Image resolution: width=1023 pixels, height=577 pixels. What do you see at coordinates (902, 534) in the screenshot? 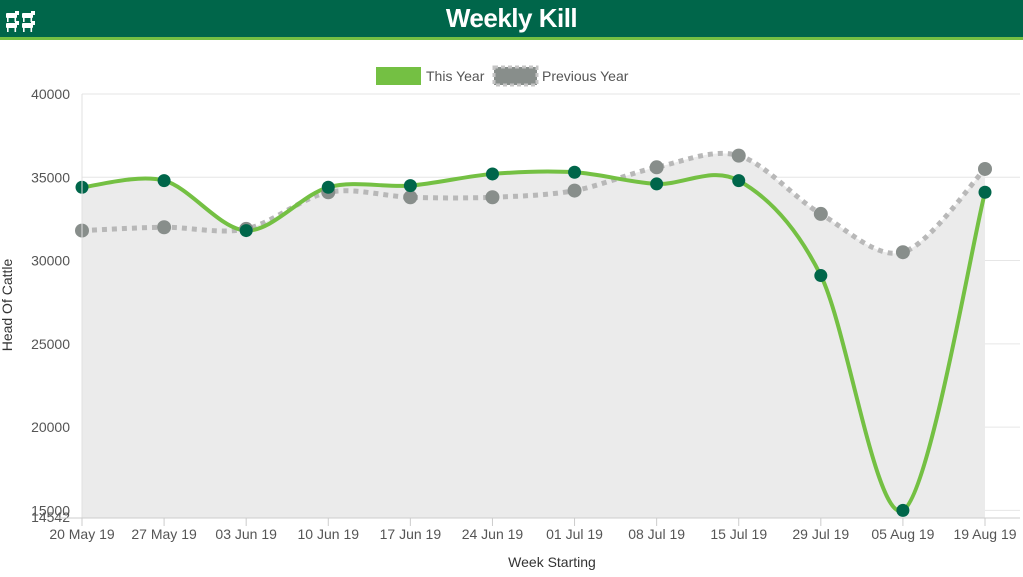
I see `x-tick-label: 05 Aug 19` at bounding box center [902, 534].